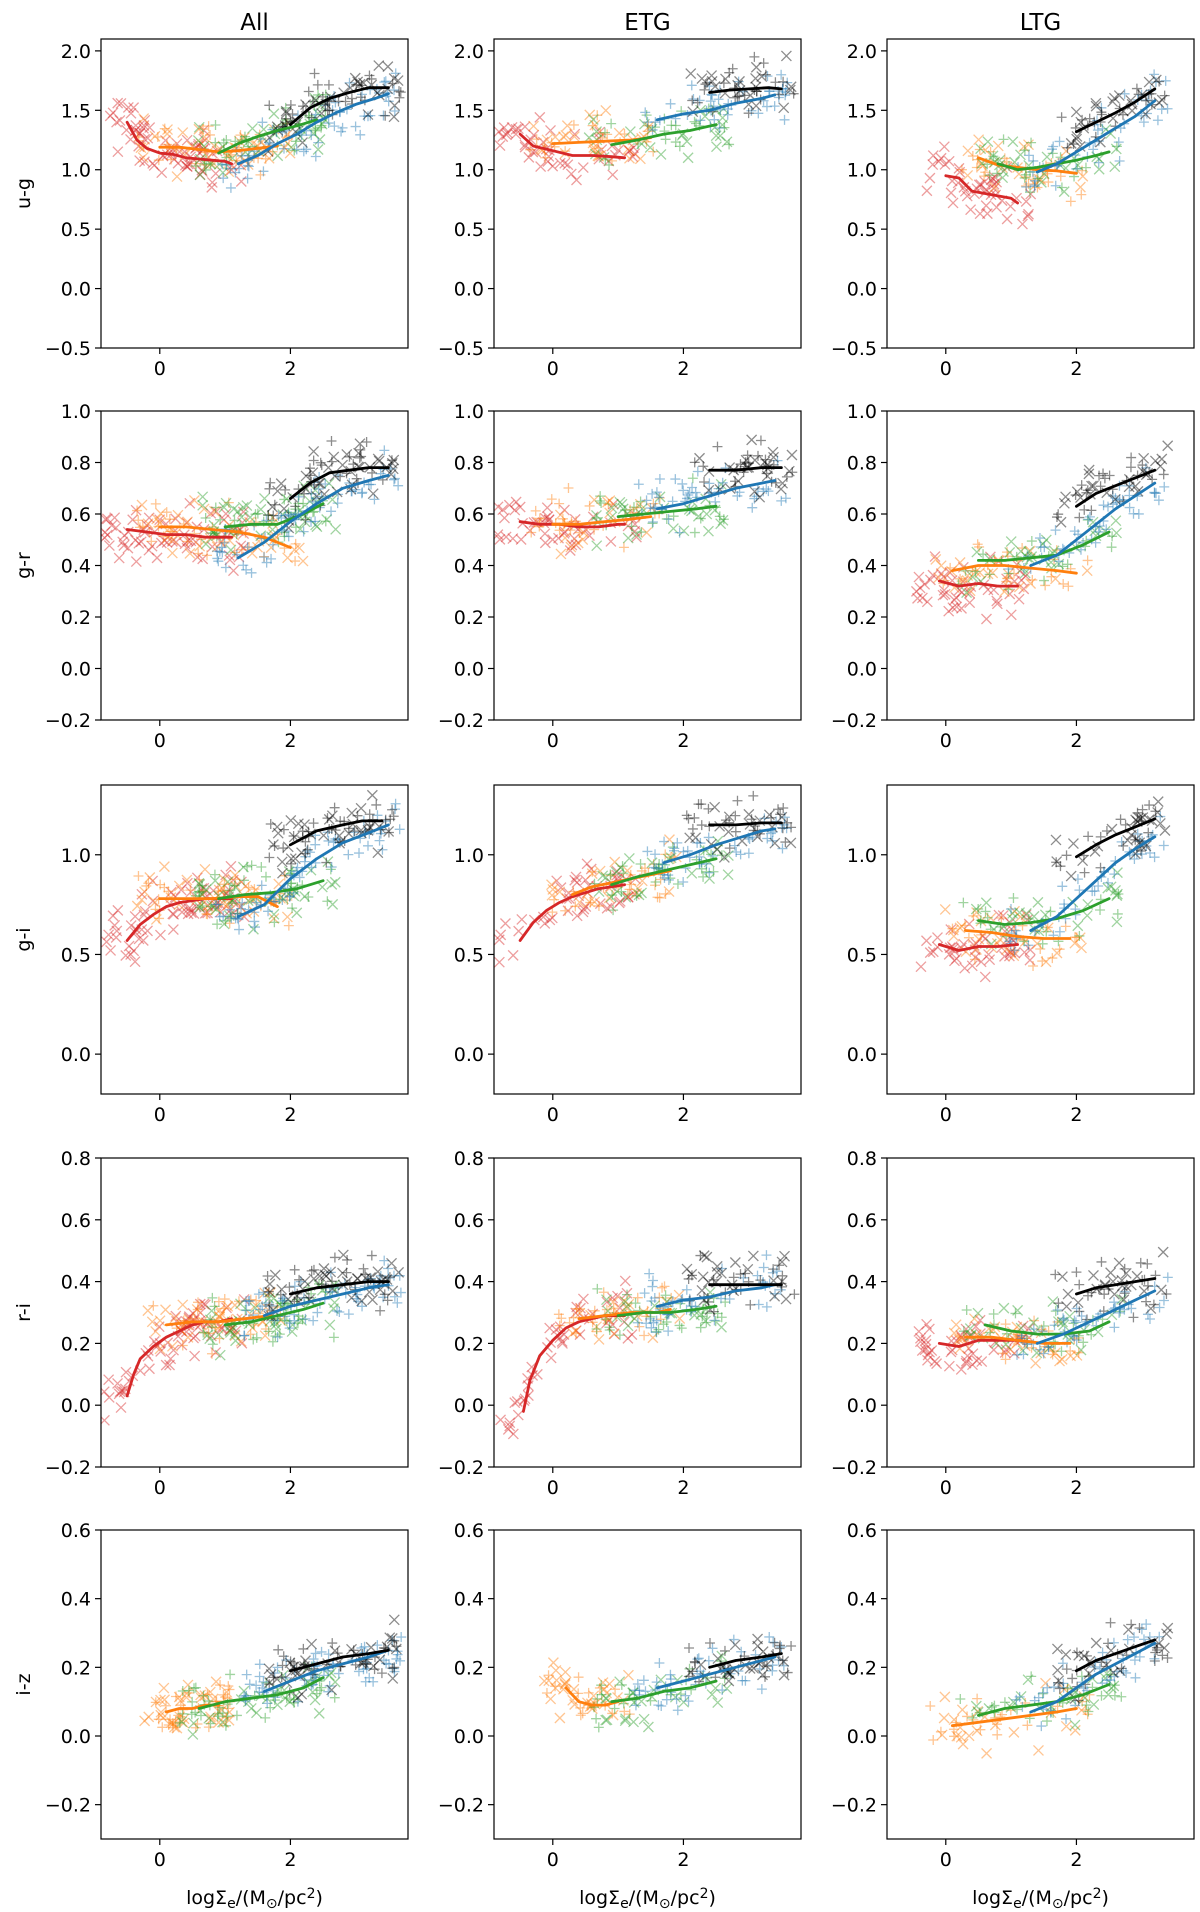  I want to click on y-tick-label: 0.6, so click(76, 1531).